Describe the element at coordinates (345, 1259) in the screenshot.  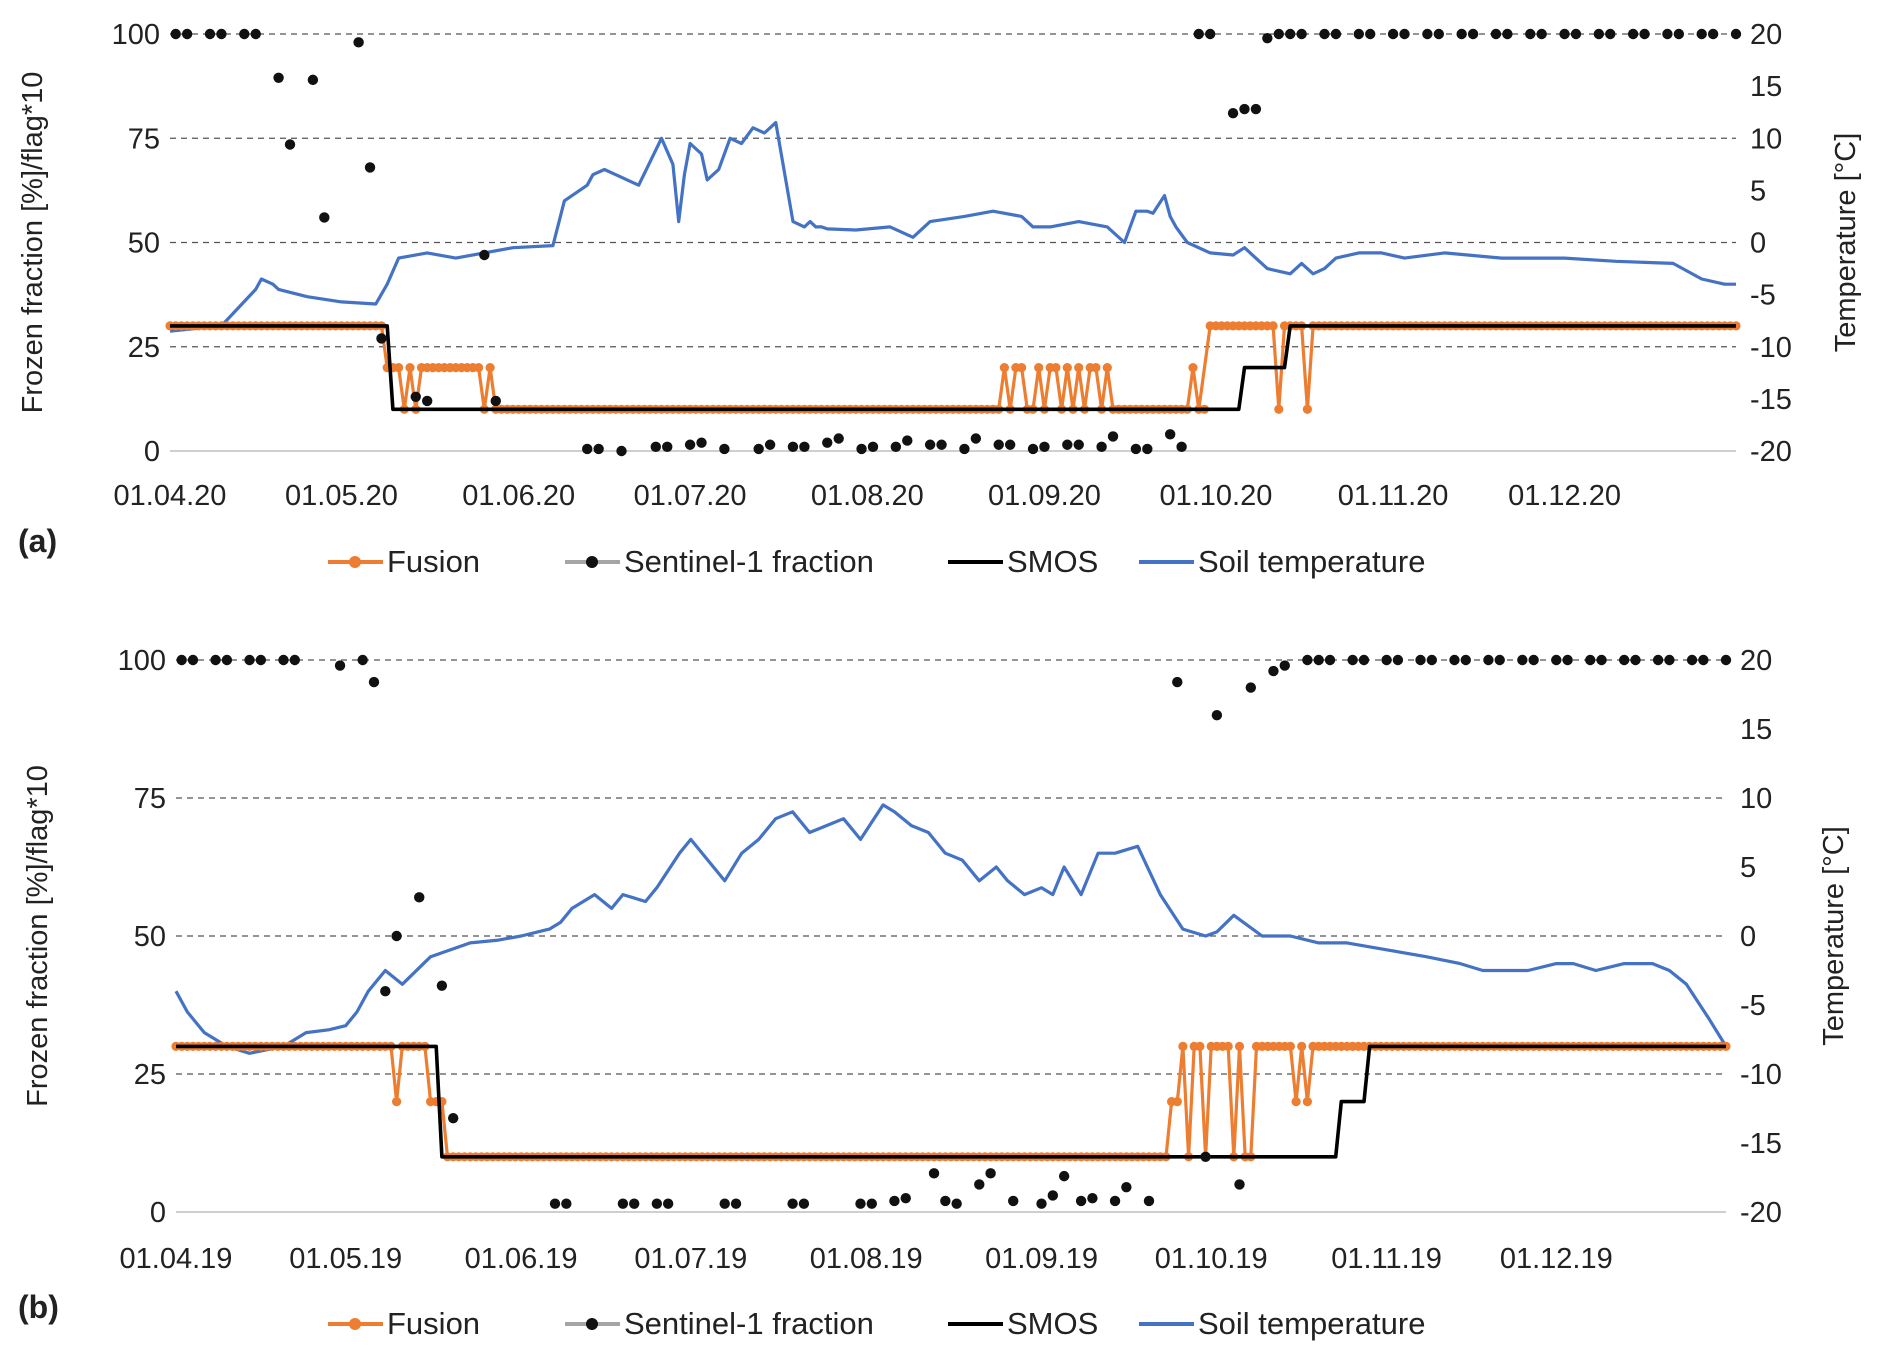
I see `x-tick-label: 01.05.19` at that location.